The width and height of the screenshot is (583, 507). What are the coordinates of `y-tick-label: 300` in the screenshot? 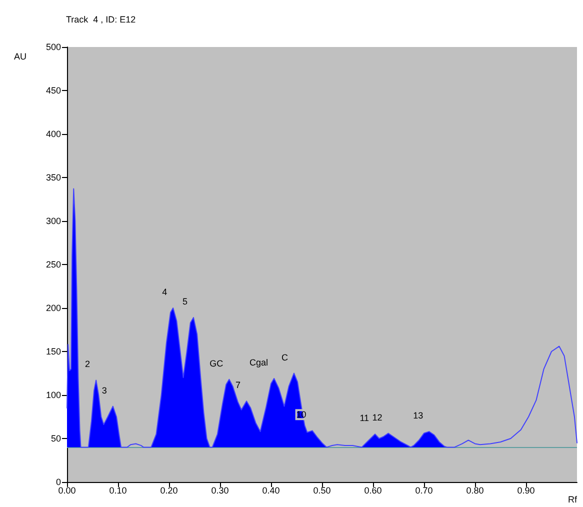 It's located at (53, 221).